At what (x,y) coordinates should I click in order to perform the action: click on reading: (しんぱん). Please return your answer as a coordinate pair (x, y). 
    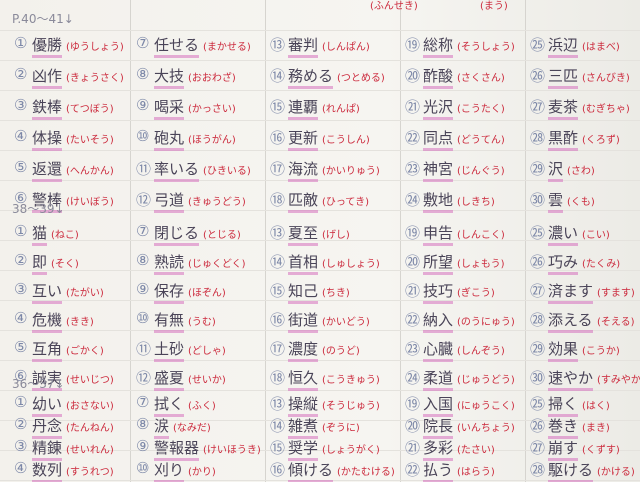
    Looking at the image, I should click on (346, 47).